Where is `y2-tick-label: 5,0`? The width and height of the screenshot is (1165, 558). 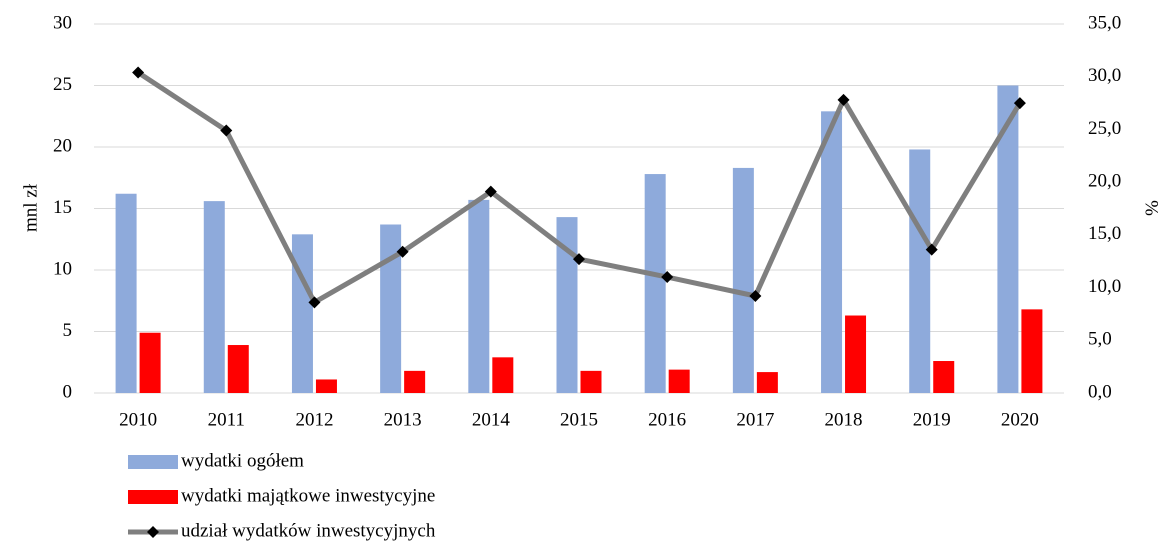 y2-tick-label: 5,0 is located at coordinates (1100, 339).